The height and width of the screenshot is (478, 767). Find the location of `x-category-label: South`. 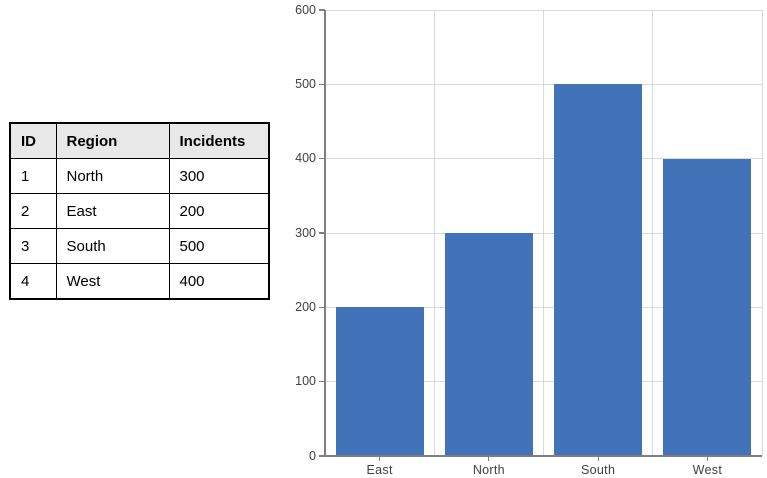

x-category-label: South is located at coordinates (598, 470).